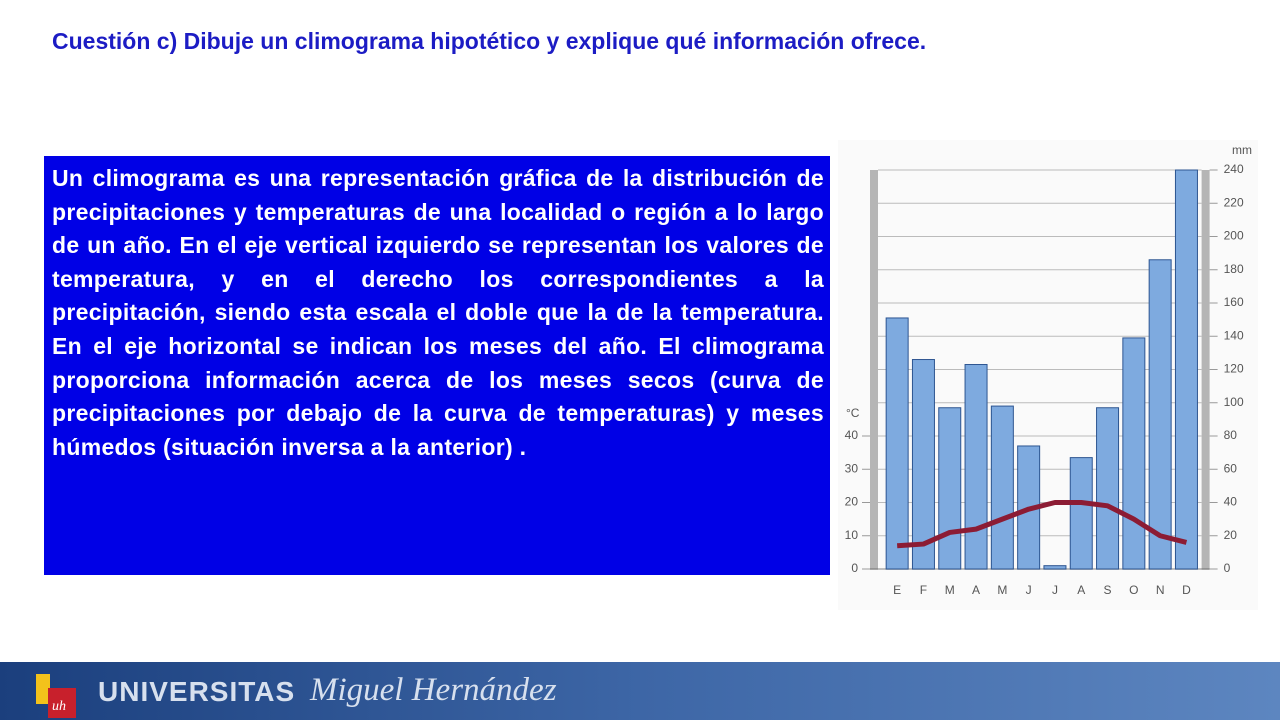 This screenshot has width=1280, height=720. Describe the element at coordinates (1231, 502) in the screenshot. I see `y2-tick-label: 40` at that location.